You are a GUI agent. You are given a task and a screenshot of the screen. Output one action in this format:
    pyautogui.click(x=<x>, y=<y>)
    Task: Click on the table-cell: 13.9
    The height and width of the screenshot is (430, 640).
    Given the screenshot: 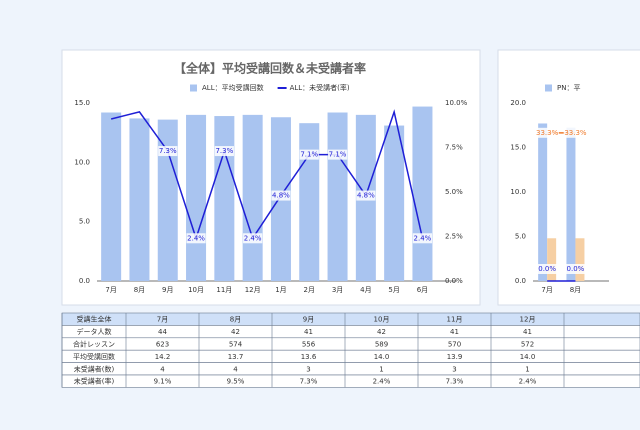 What is the action you would take?
    pyautogui.click(x=455, y=357)
    